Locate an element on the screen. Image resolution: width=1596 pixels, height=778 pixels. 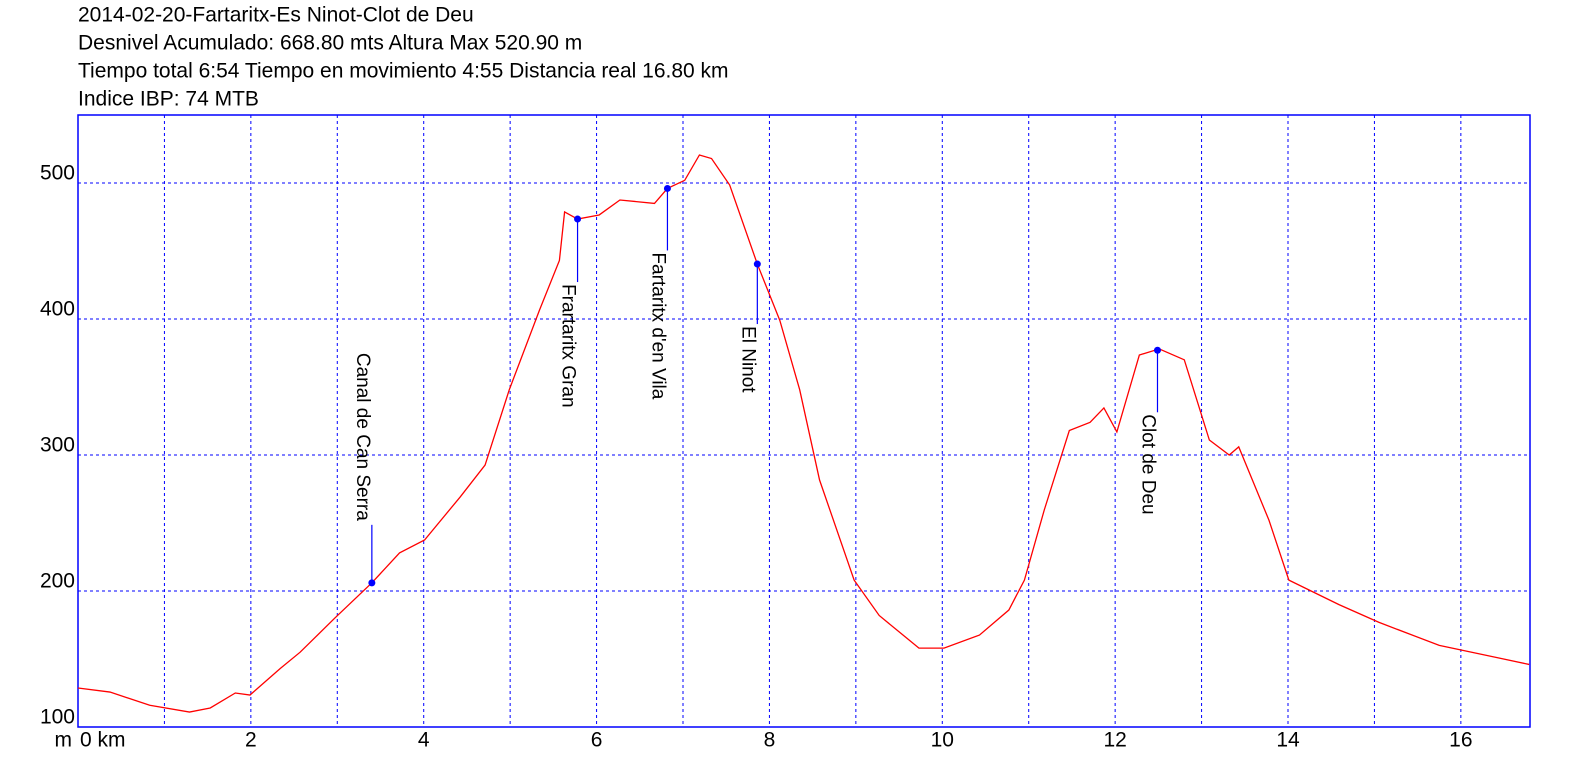
x-tick-label: 10 is located at coordinates (942, 740).